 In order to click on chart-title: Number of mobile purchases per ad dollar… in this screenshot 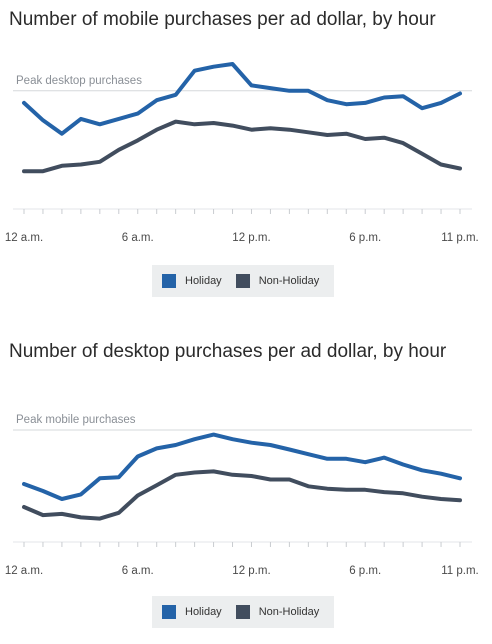, I will do `click(222, 19)`.